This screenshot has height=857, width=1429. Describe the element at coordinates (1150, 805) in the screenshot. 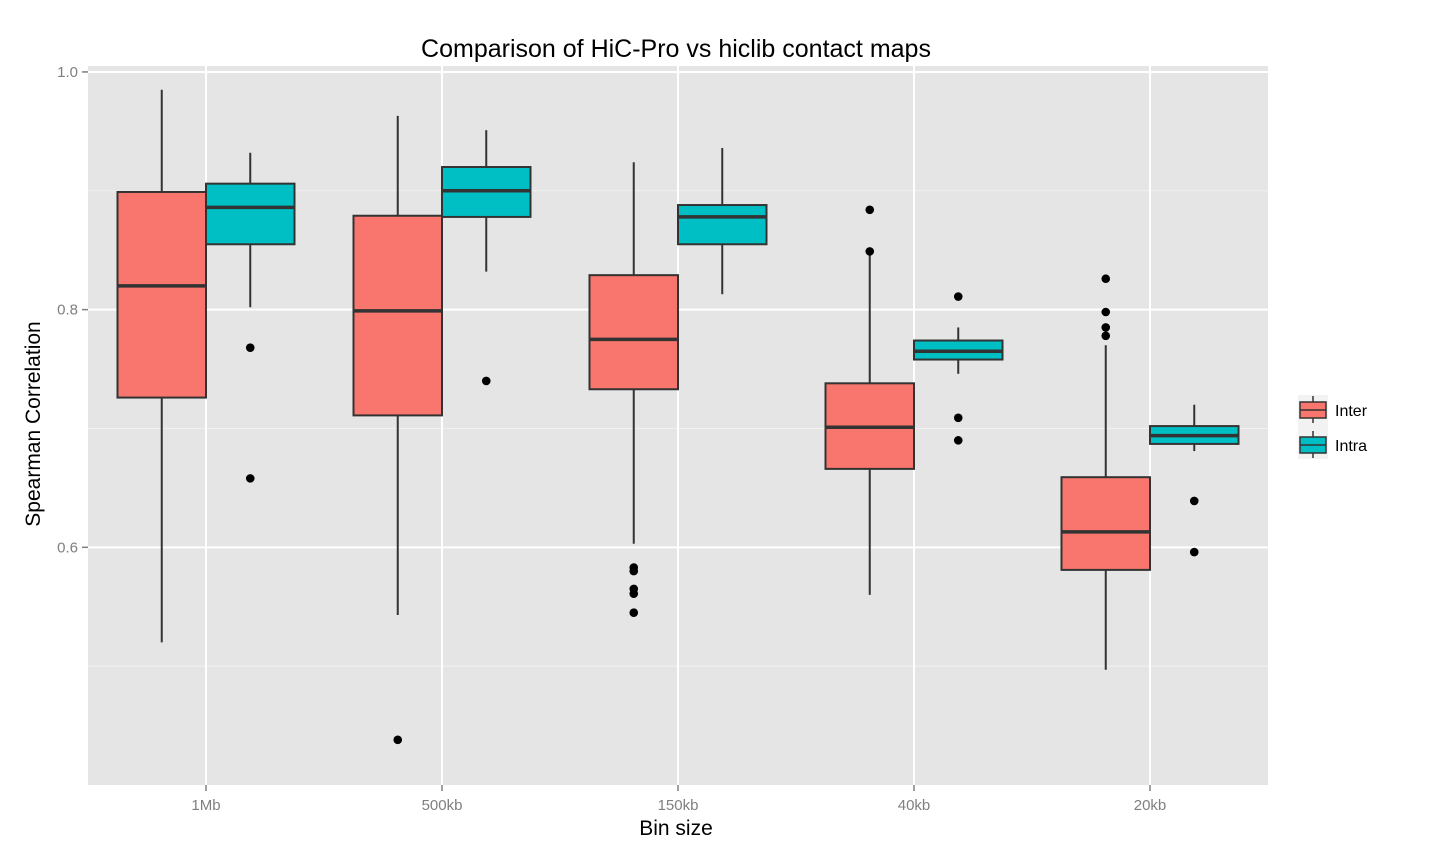

I see `x-tick-label: 20kb` at that location.